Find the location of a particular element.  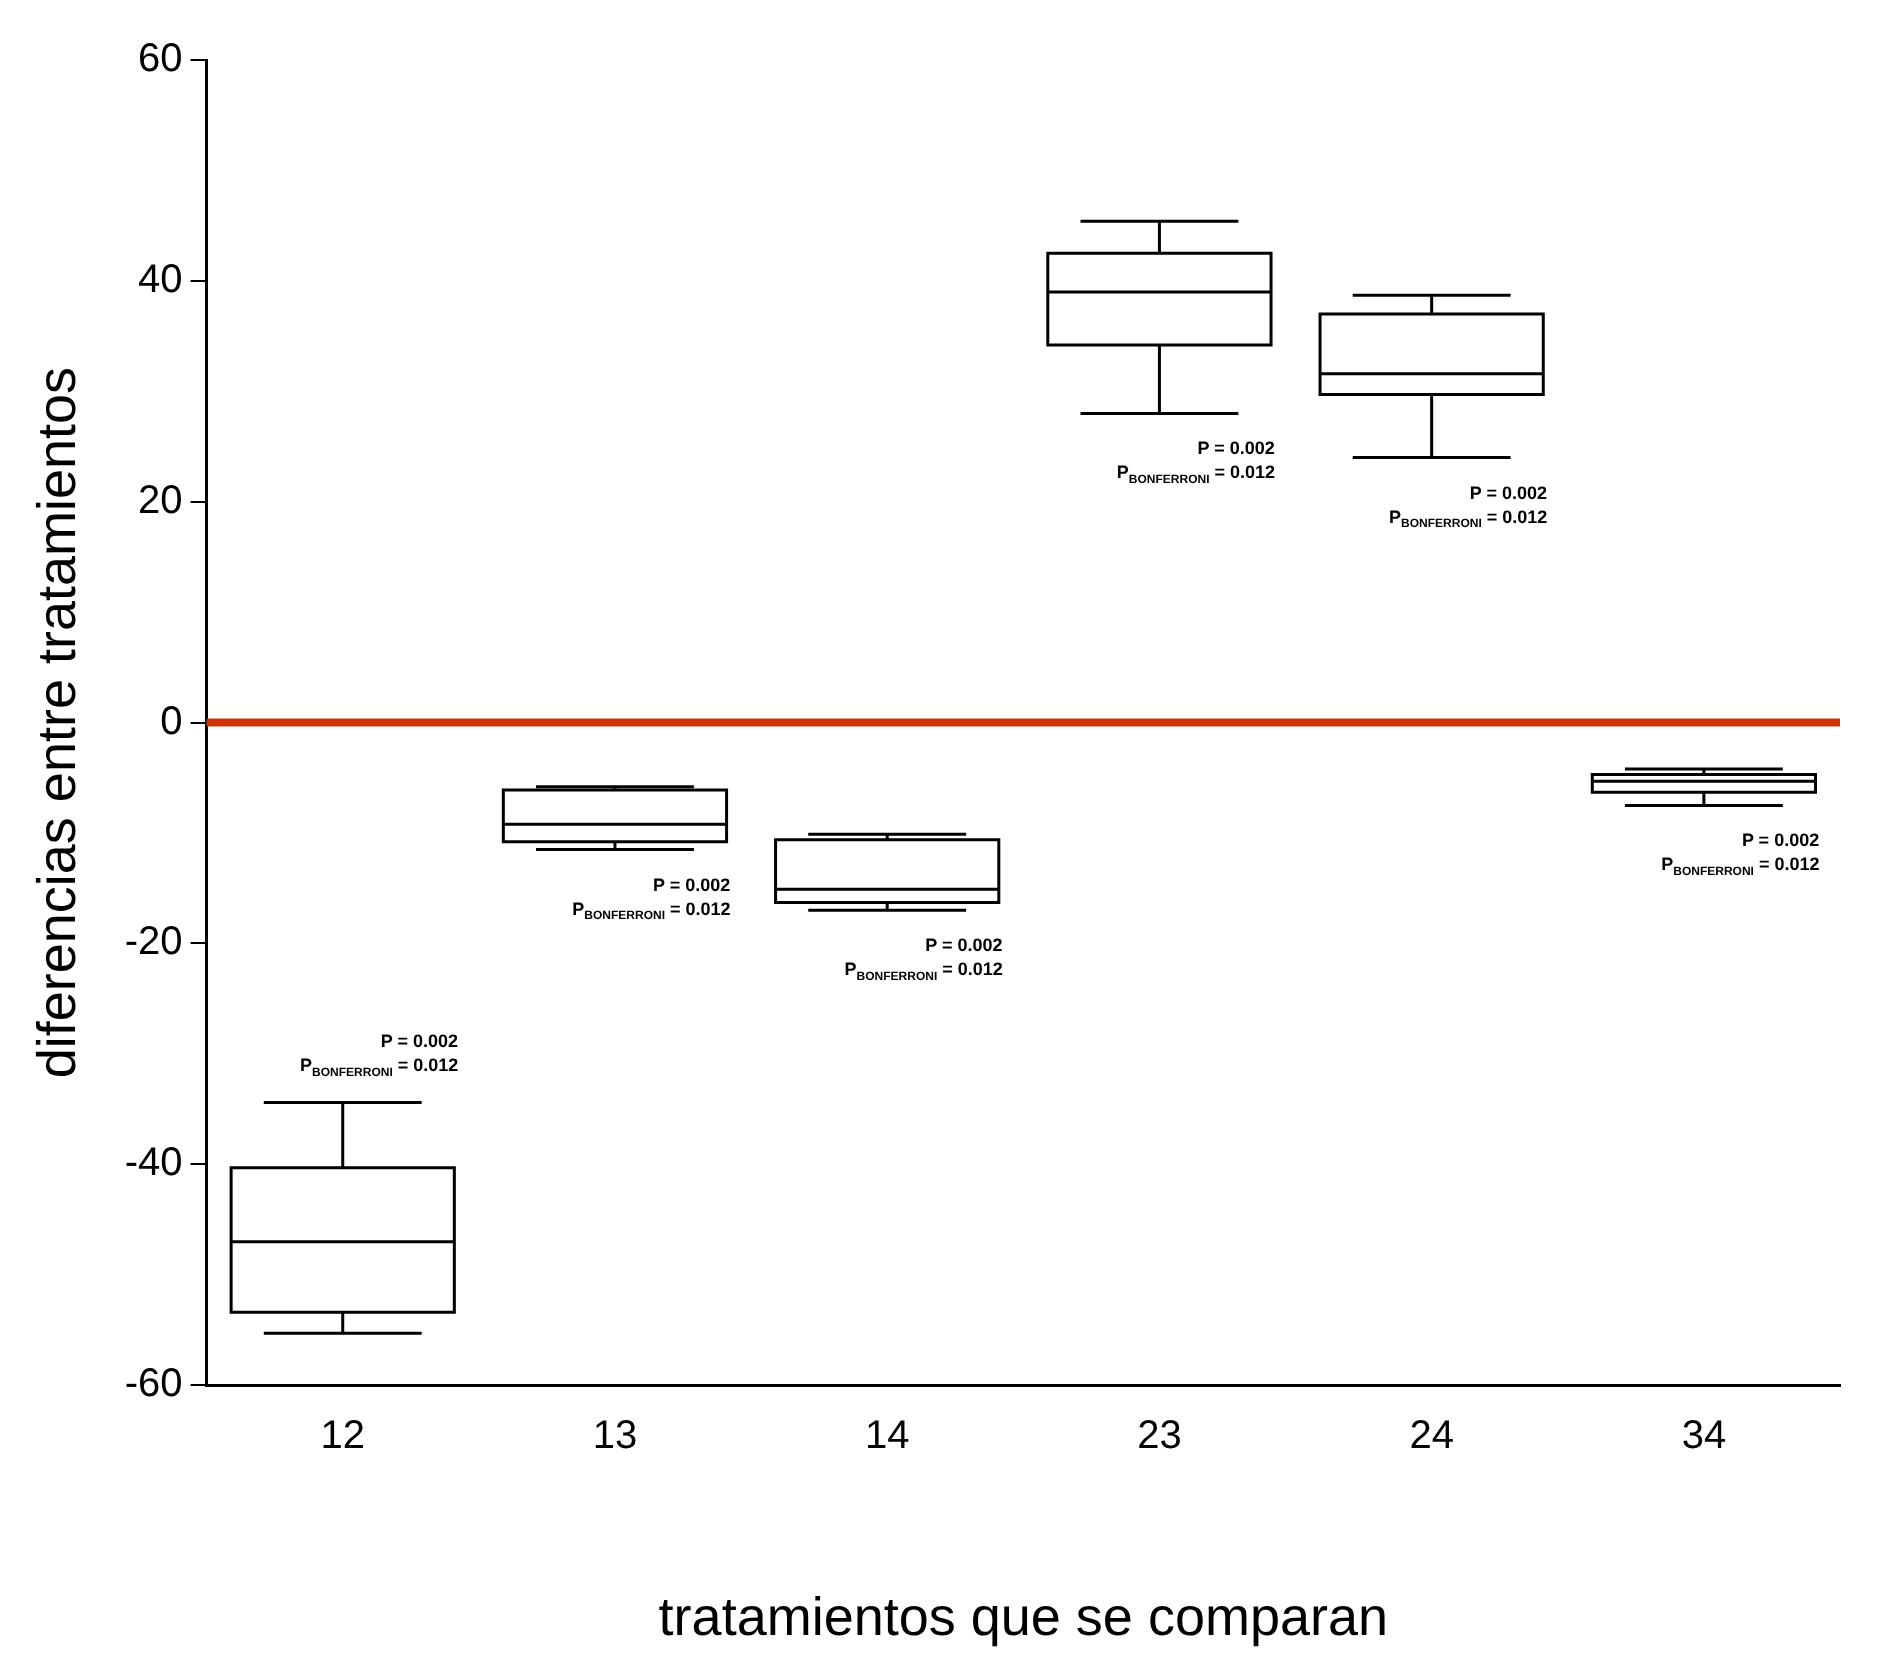

y-tick-label: 0 is located at coordinates (171, 721).